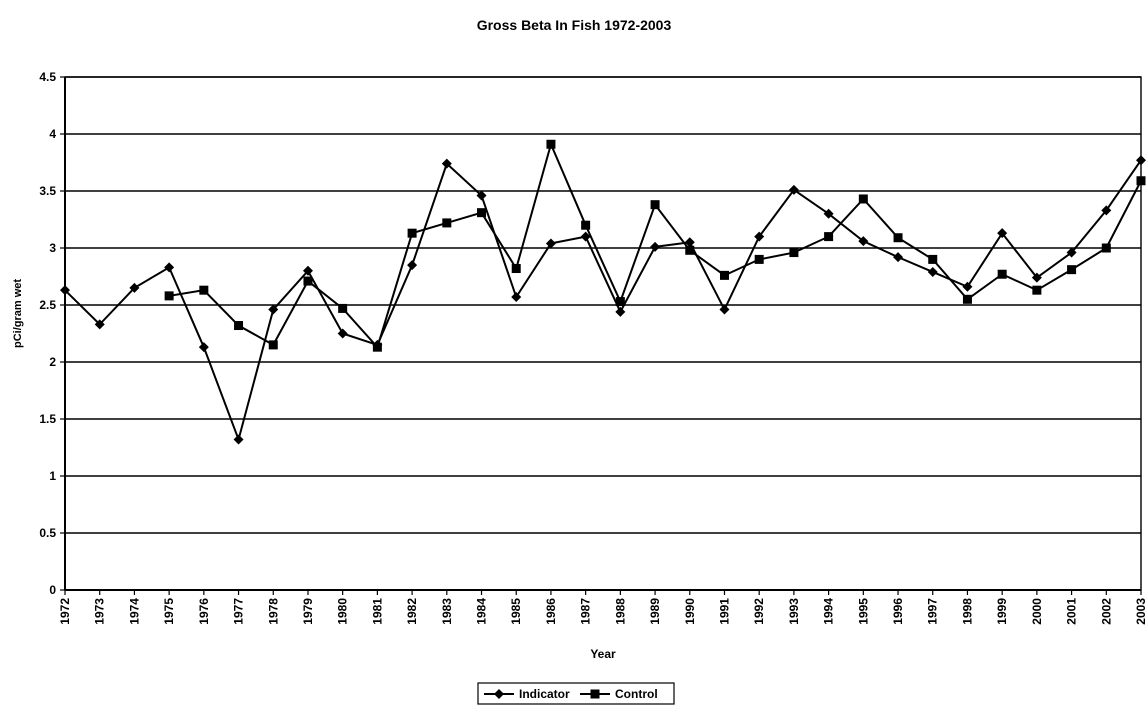 Image resolution: width=1148 pixels, height=709 pixels. What do you see at coordinates (52, 590) in the screenshot?
I see `y-tick-label: 0` at bounding box center [52, 590].